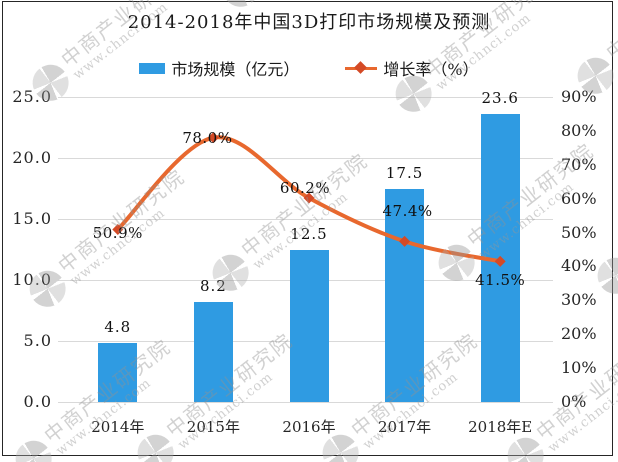 The image size is (618, 462). Describe the element at coordinates (152, 68) in the screenshot. I see `bar-series-swatch-icon` at that location.